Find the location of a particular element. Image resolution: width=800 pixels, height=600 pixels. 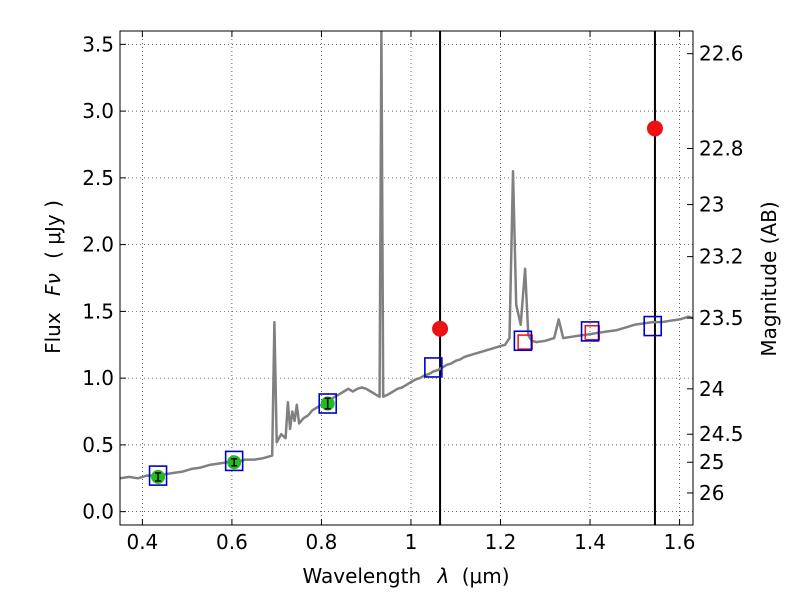

y2-tick-label: 23.5 is located at coordinates (721, 318).